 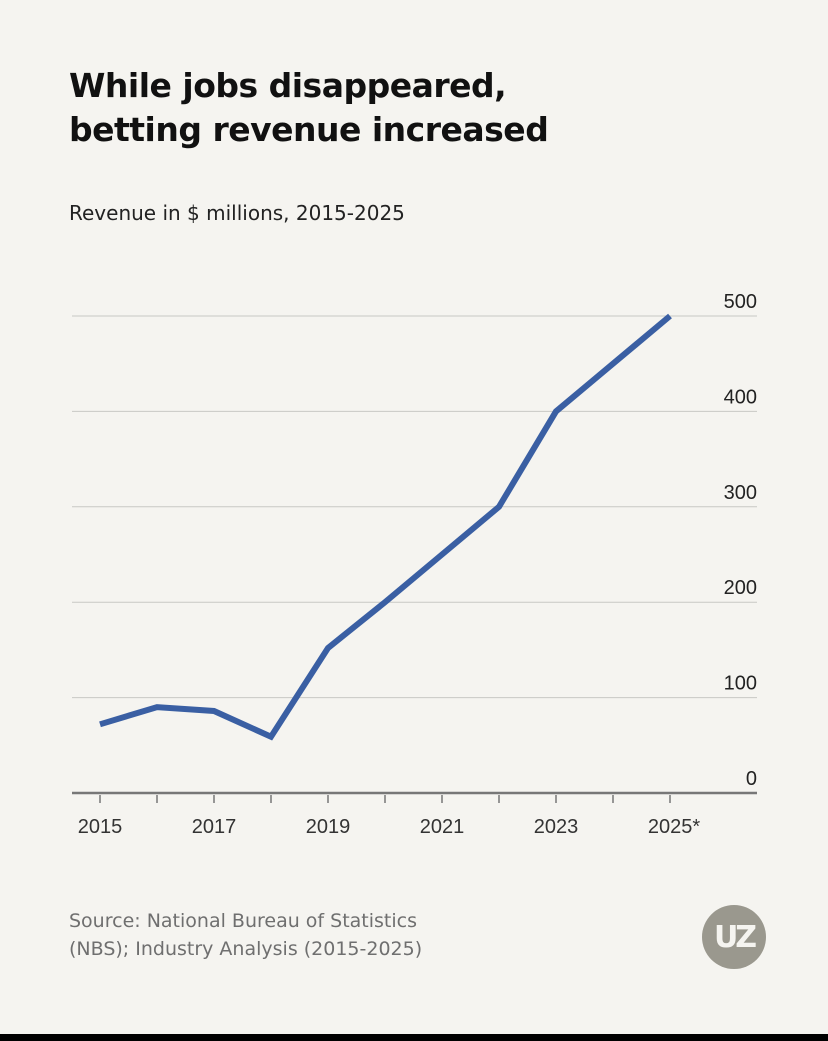 What do you see at coordinates (740, 684) in the screenshot?
I see `y-tick-label: 100` at bounding box center [740, 684].